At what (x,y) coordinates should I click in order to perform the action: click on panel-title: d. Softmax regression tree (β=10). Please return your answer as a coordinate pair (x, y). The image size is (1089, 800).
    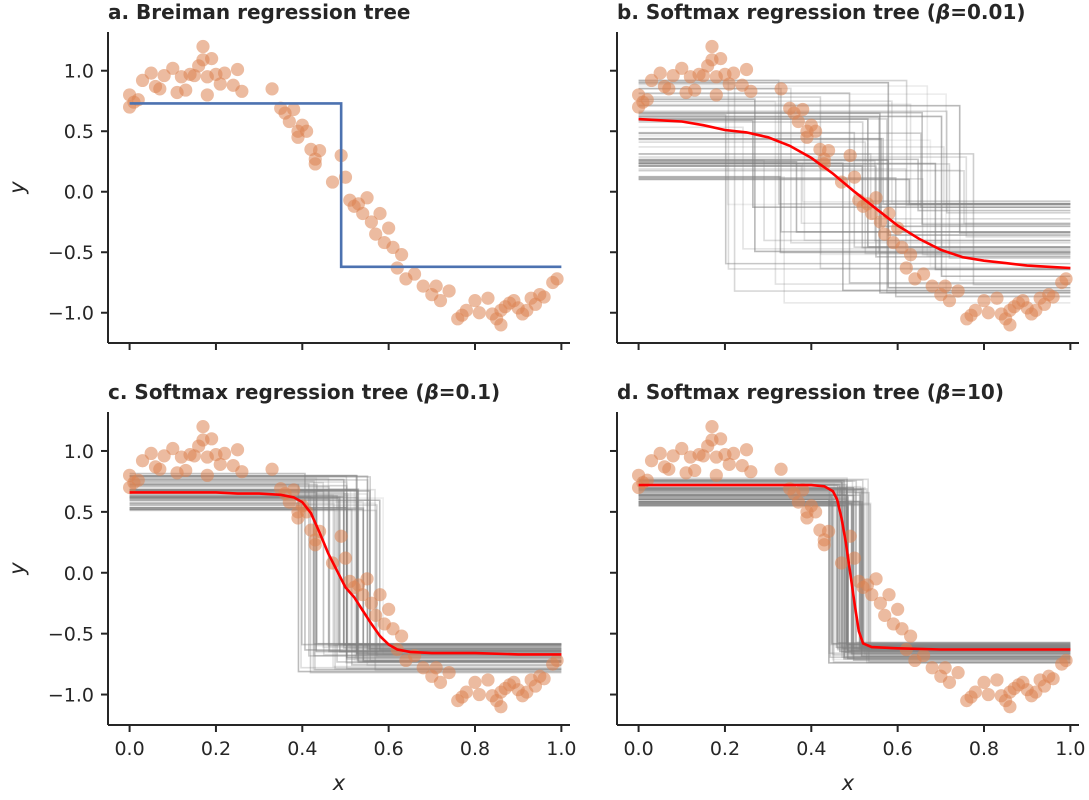
    Looking at the image, I should click on (810, 392).